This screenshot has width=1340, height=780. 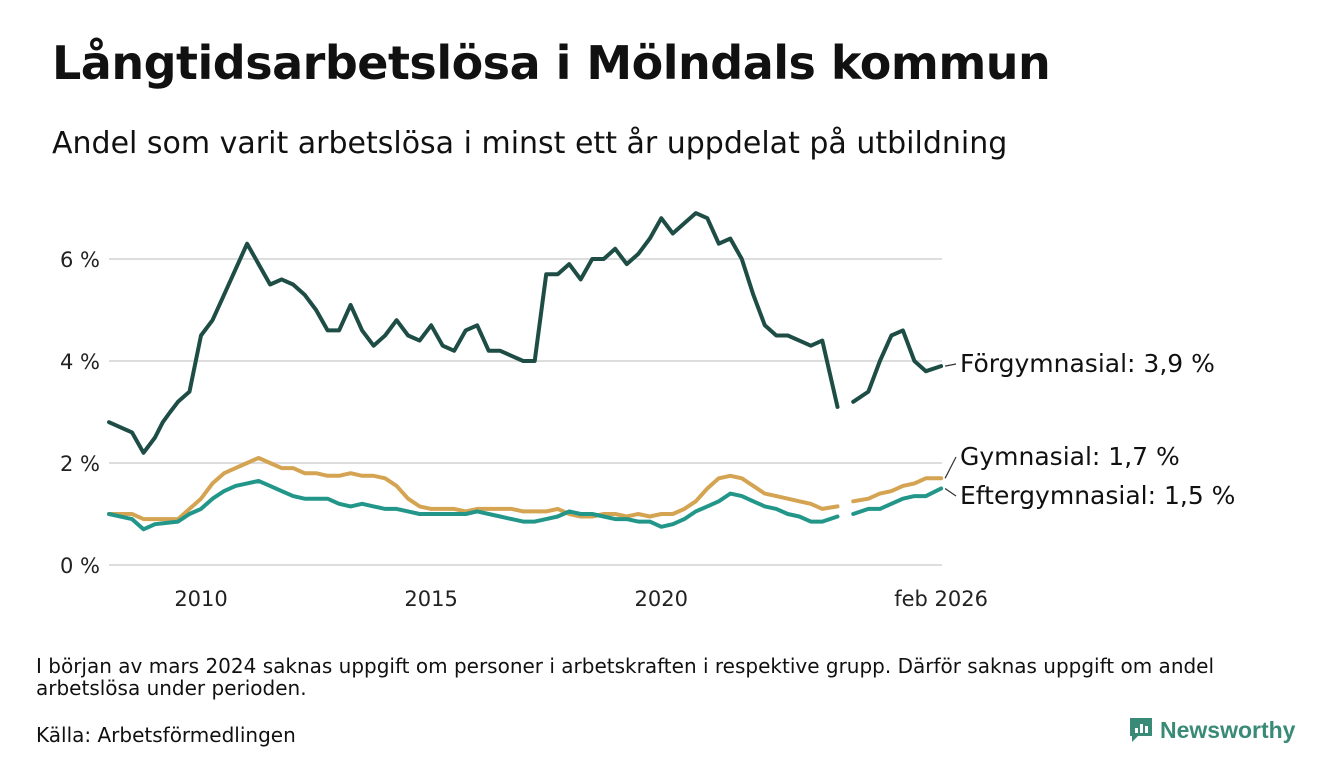 What do you see at coordinates (1228, 729) in the screenshot?
I see `newsworthy-logo-text: Newsworthy` at bounding box center [1228, 729].